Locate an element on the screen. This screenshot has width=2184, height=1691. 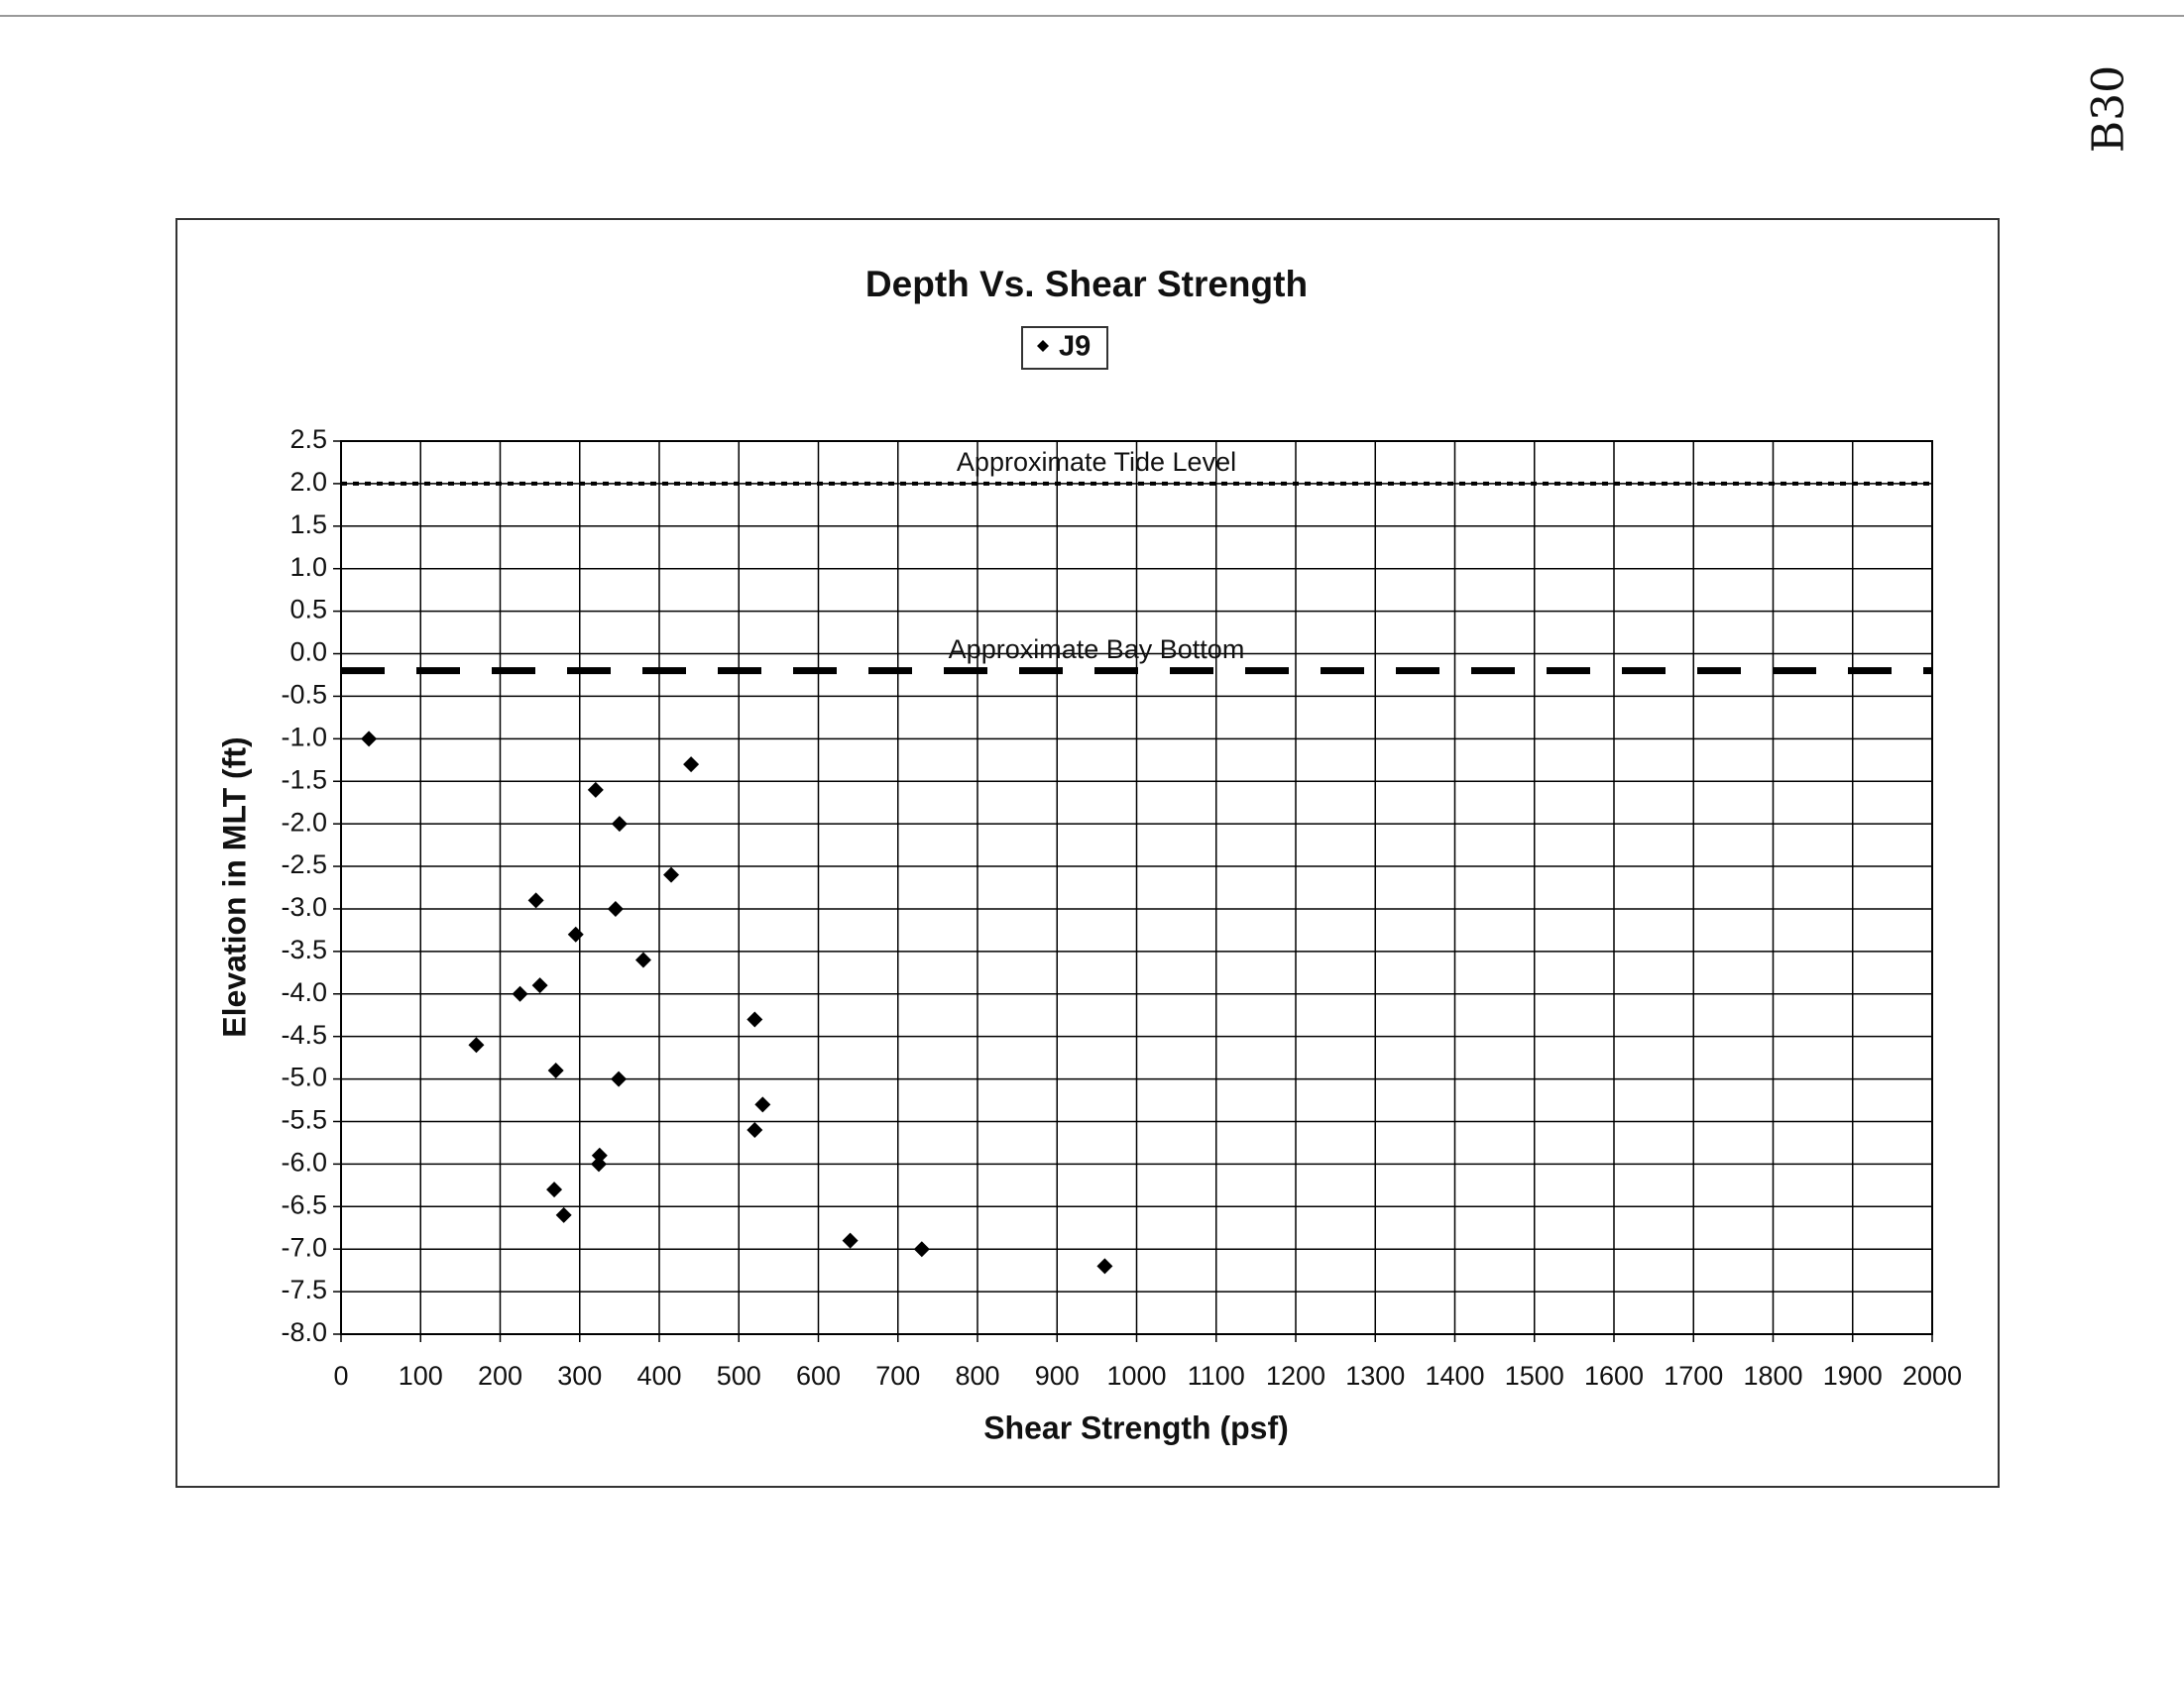
y-axis-label: Elevation in MLT (ft) is located at coordinates (234, 886).